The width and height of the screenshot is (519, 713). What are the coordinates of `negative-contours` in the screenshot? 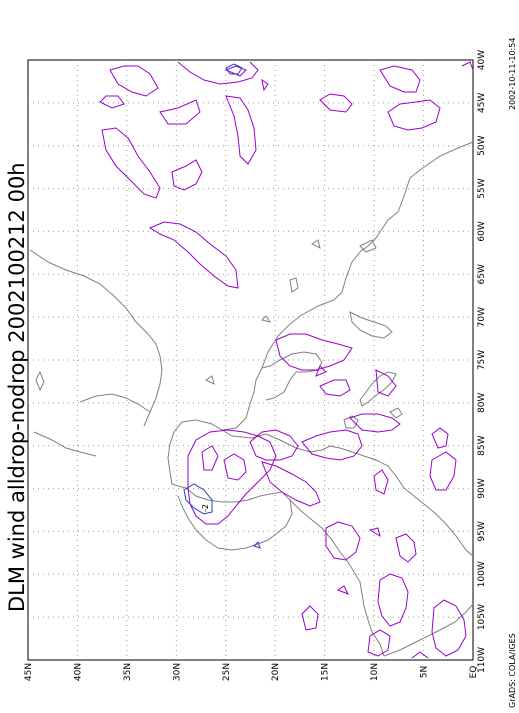 It's located at (222, 306).